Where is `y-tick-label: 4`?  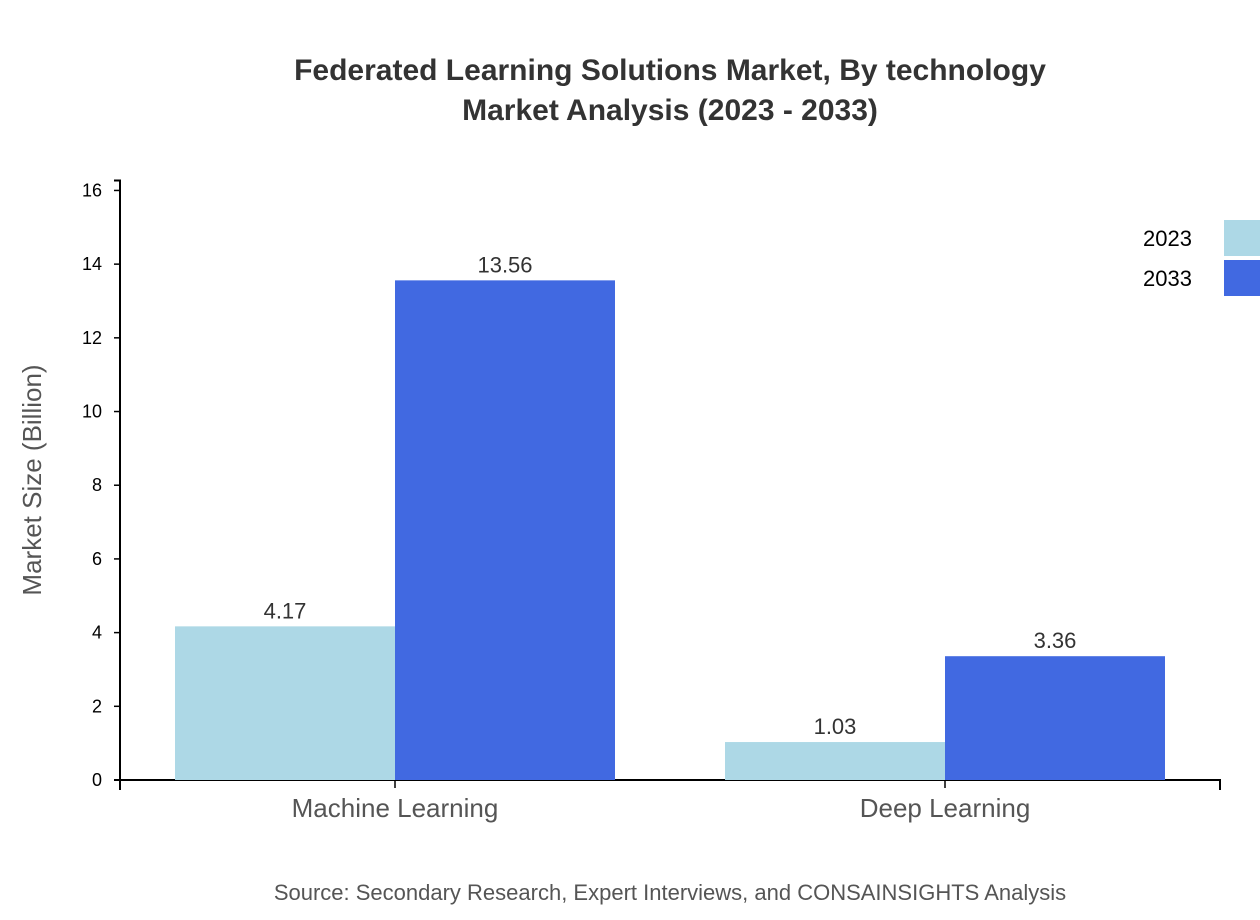 y-tick-label: 4 is located at coordinates (97, 633).